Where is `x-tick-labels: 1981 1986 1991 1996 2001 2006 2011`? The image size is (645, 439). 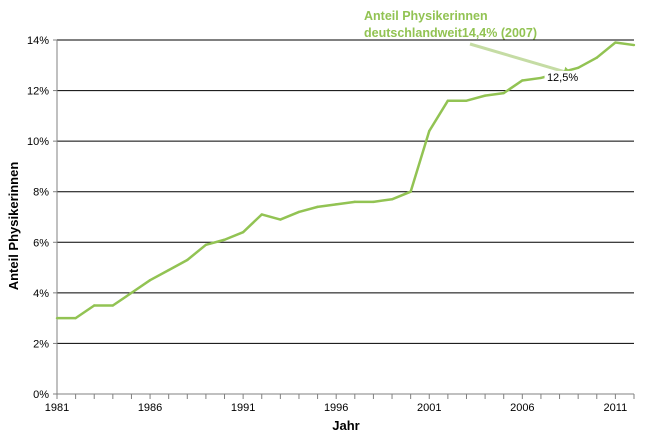
x-tick-labels: 1981 1986 1991 1996 2001 2006 2011 is located at coordinates (336, 408).